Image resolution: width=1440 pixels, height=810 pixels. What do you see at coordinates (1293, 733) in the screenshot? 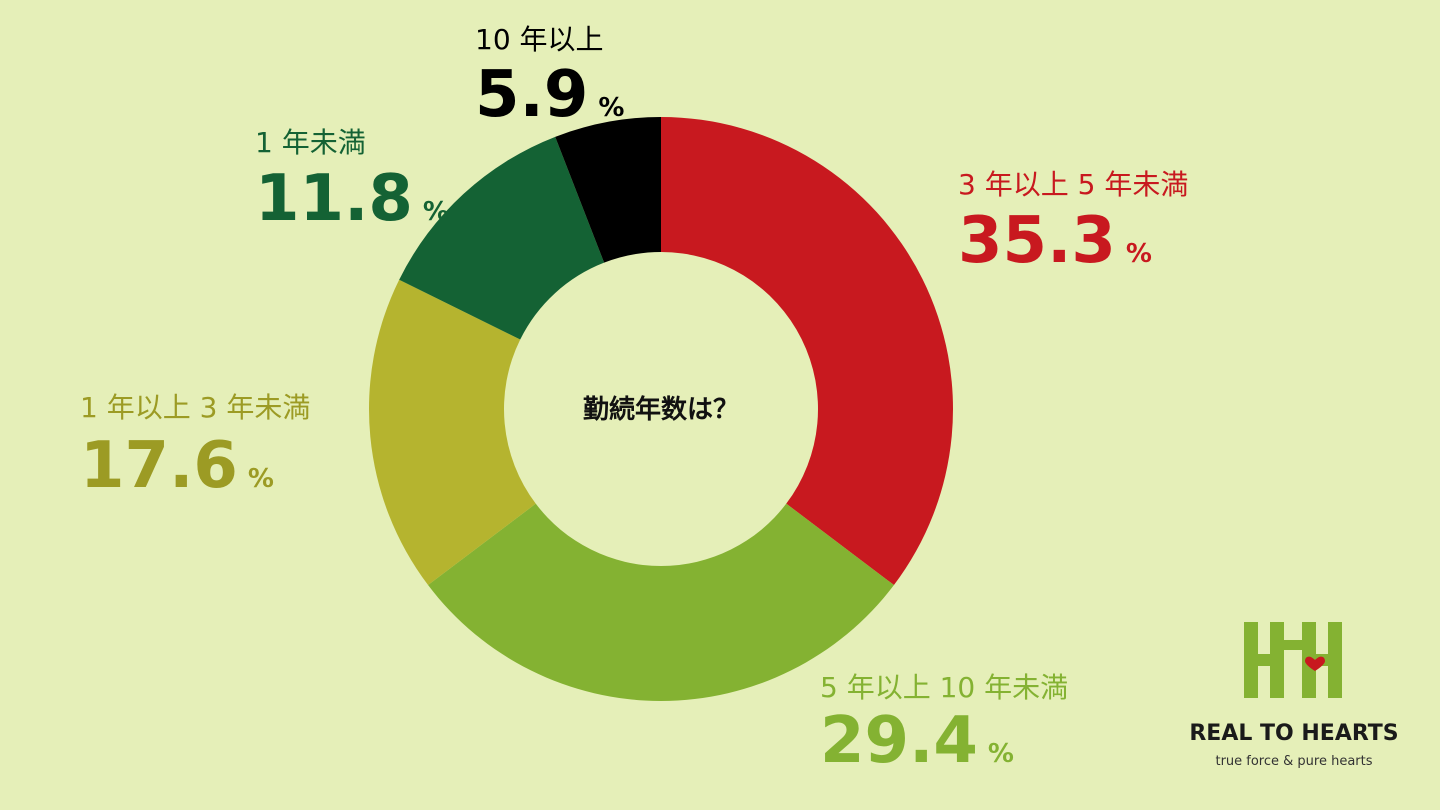
I see `brand-name: REAL TO HEARTS` at bounding box center [1293, 733].